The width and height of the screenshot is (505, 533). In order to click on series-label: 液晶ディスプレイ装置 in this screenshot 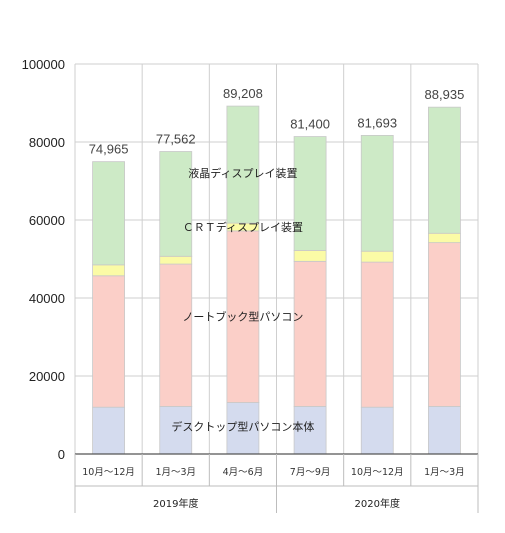, I will do `click(242, 173)`.